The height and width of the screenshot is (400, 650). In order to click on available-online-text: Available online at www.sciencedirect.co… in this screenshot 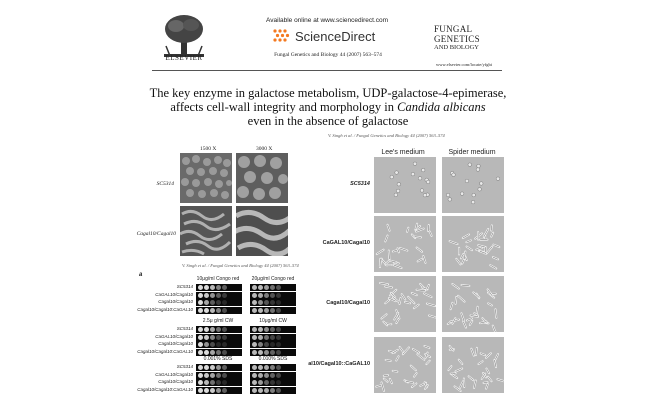, I will do `click(327, 20)`.